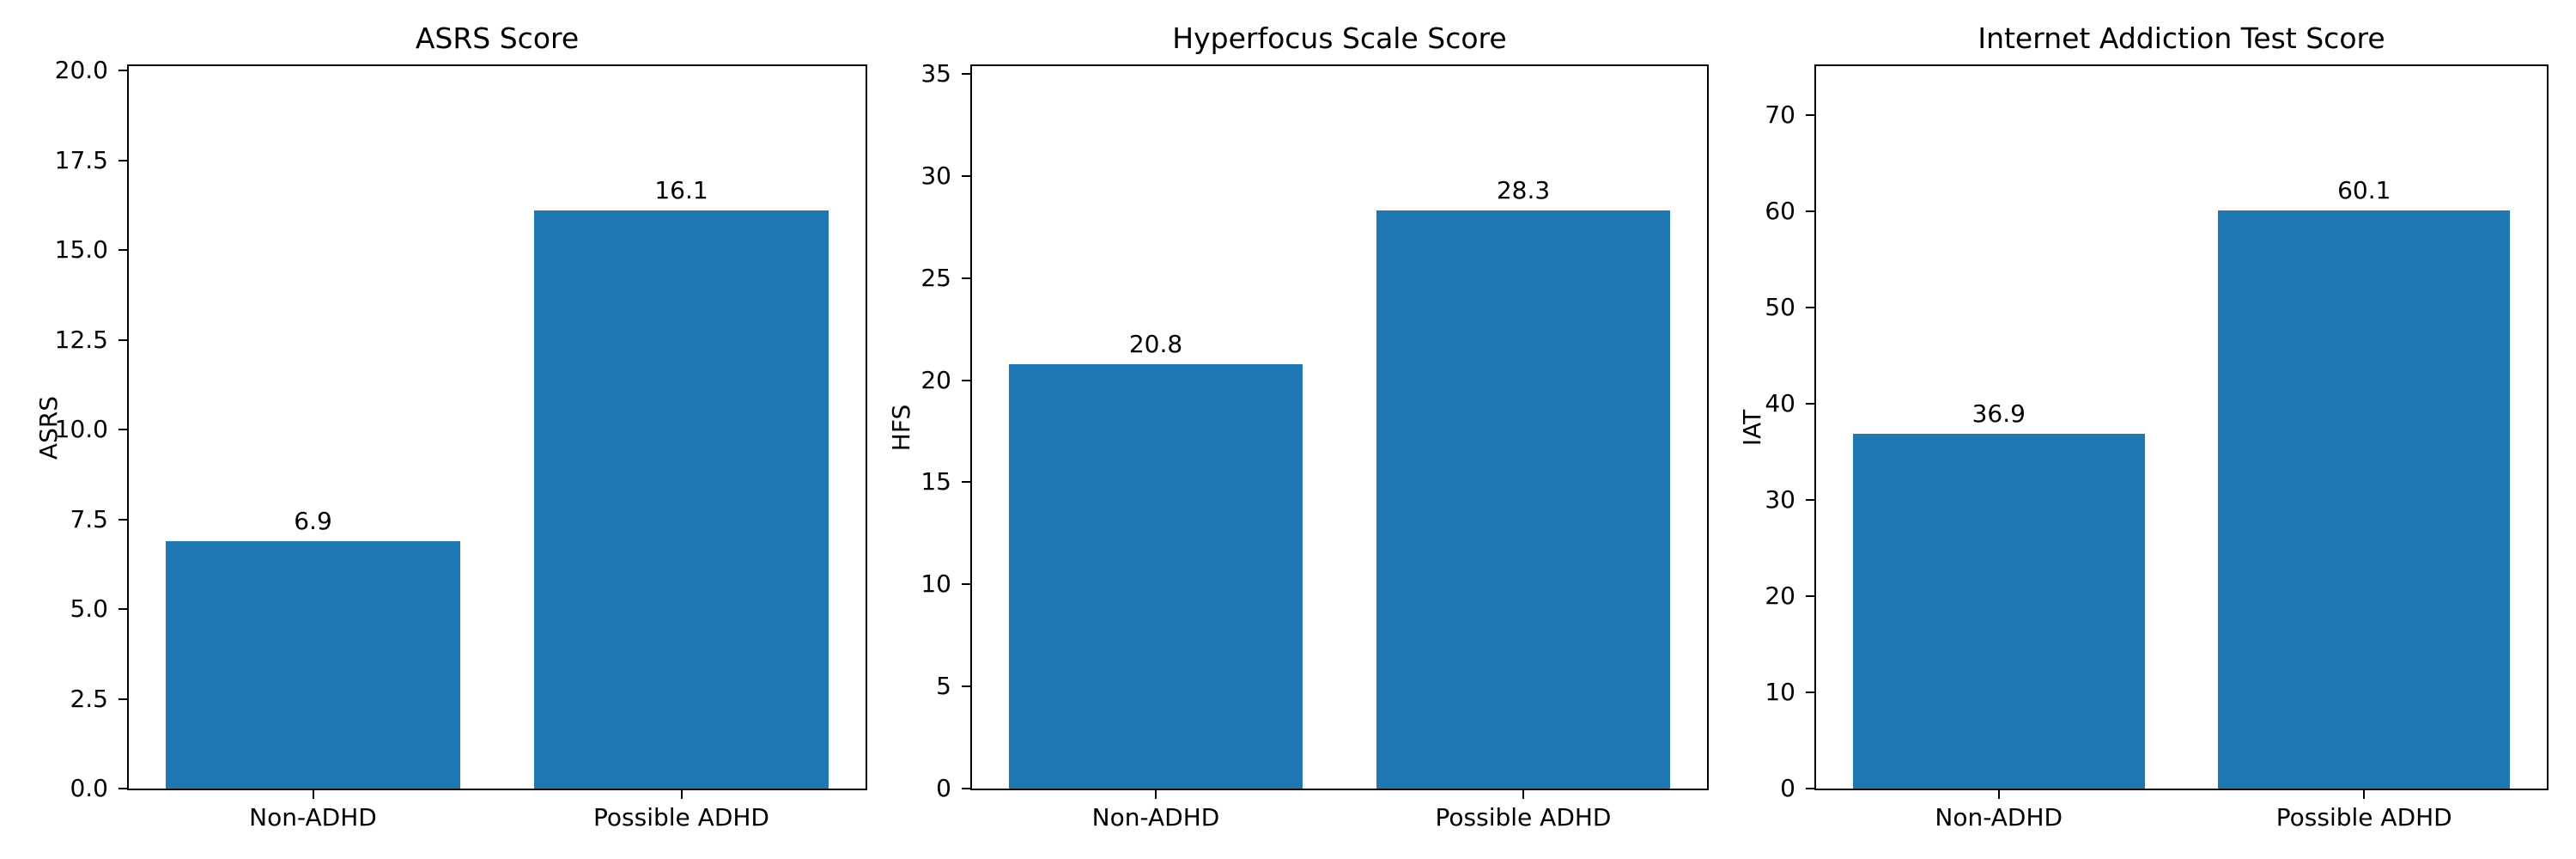 The width and height of the screenshot is (2576, 859). What do you see at coordinates (497, 38) in the screenshot?
I see `chart-title: ASRS Score` at bounding box center [497, 38].